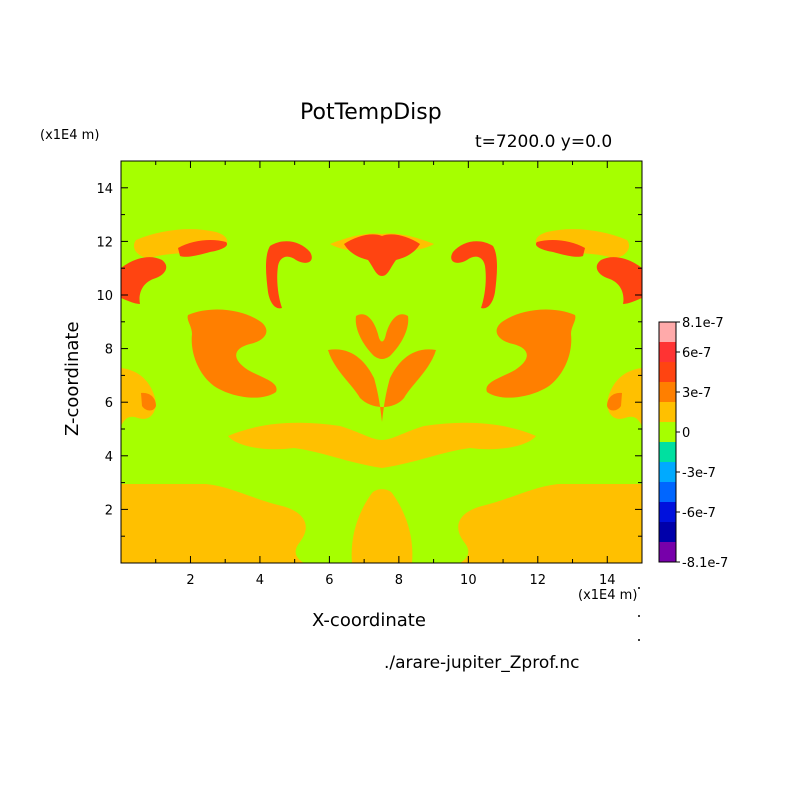 The image size is (804, 804). What do you see at coordinates (705, 563) in the screenshot?
I see `colorbar-tick-label: -8.1e-7` at bounding box center [705, 563].